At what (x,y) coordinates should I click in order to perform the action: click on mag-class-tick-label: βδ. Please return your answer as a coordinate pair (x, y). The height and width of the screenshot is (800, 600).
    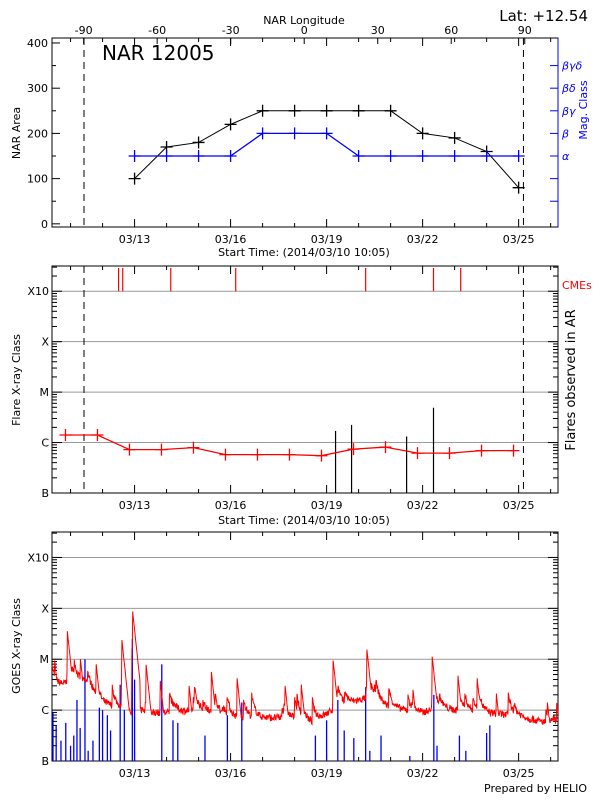
    Looking at the image, I should click on (568, 88).